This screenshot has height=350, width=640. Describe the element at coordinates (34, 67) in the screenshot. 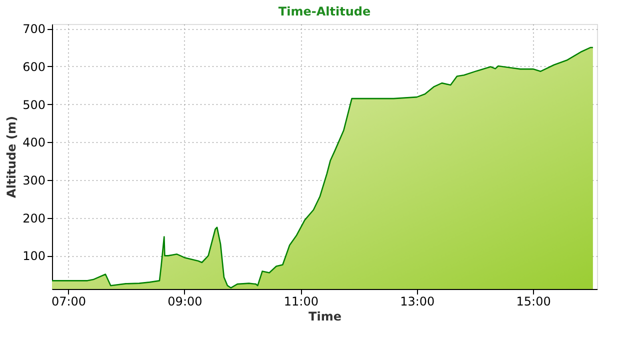

I see `y-tick-label: 600` at that location.